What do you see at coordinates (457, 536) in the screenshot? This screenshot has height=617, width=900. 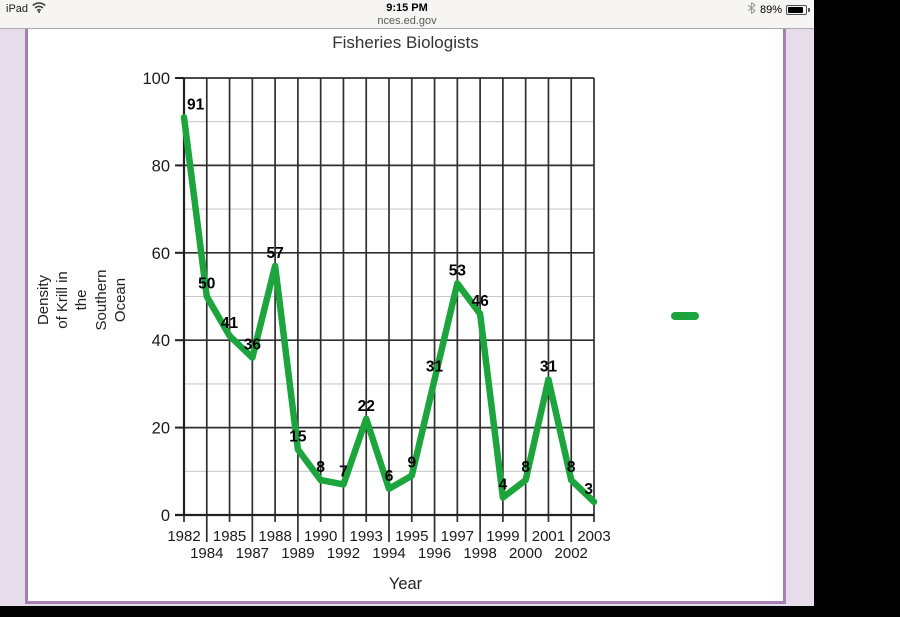 I see `x-tick-label: 1997` at bounding box center [457, 536].